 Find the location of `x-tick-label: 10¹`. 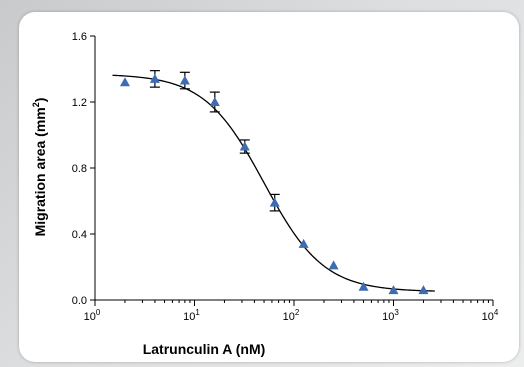

x-tick-label: 10¹ is located at coordinates (191, 315).